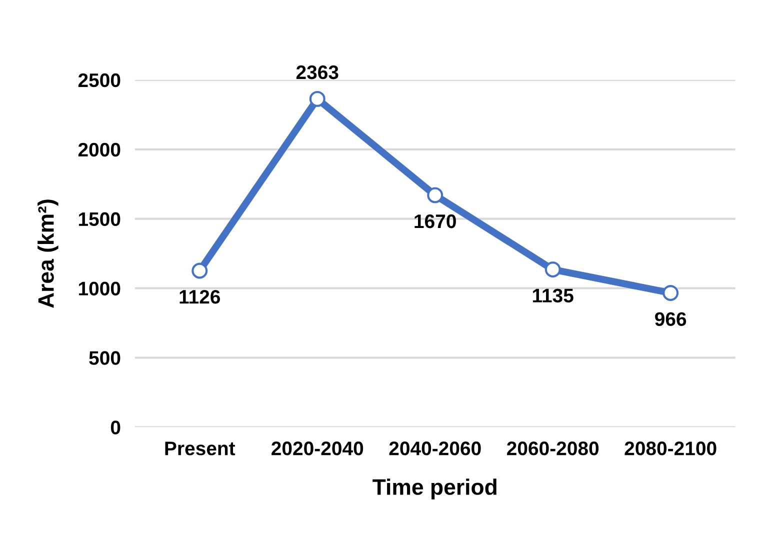 The width and height of the screenshot is (762, 540). Describe the element at coordinates (317, 72) in the screenshot. I see `data-label: 2363` at that location.